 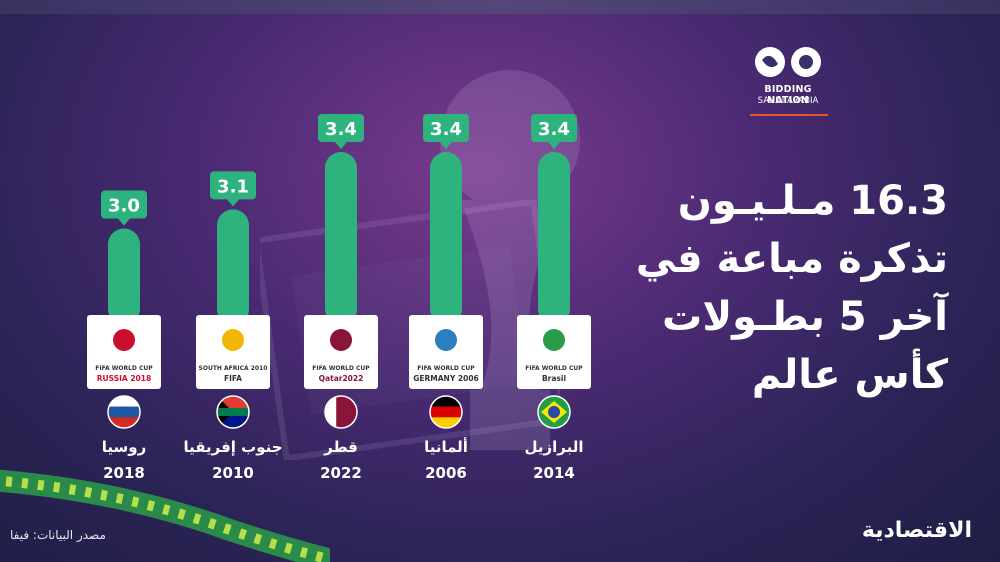 I want to click on country-label-qatar: قطر, so click(x=340, y=447).